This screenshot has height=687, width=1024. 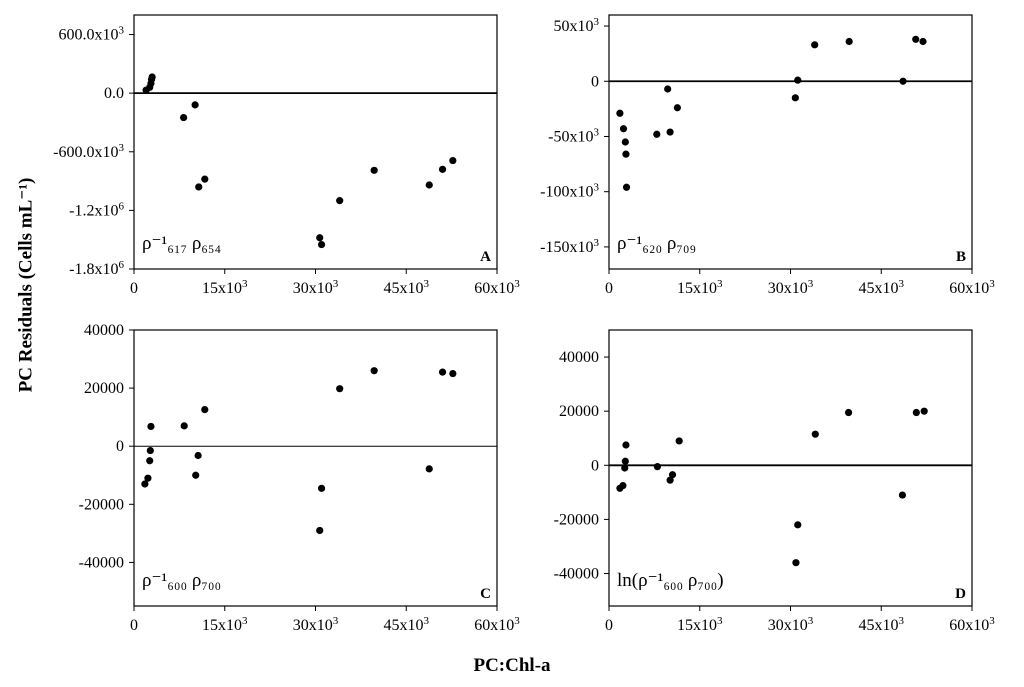 What do you see at coordinates (579, 411) in the screenshot?
I see `y-tick-label-d: 20000` at bounding box center [579, 411].